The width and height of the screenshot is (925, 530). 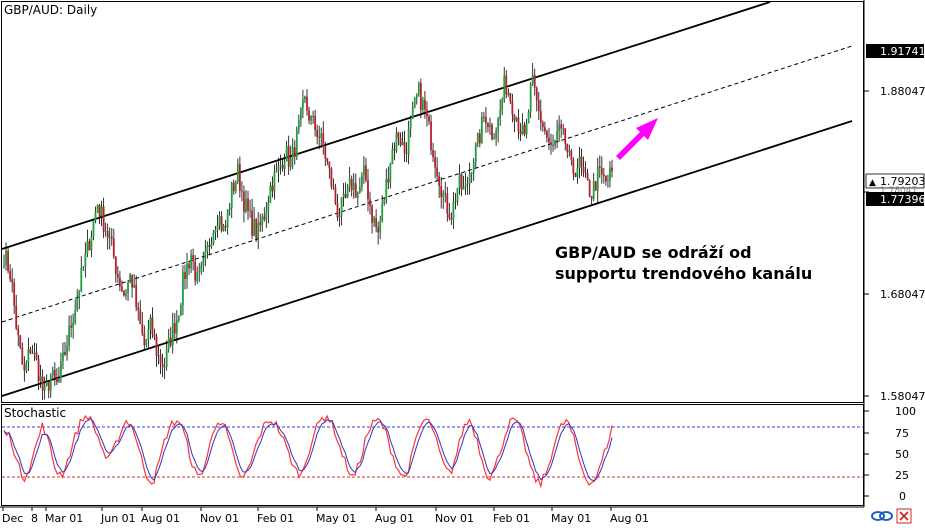 I want to click on x-tick-label: Dec, so click(x=12, y=518).